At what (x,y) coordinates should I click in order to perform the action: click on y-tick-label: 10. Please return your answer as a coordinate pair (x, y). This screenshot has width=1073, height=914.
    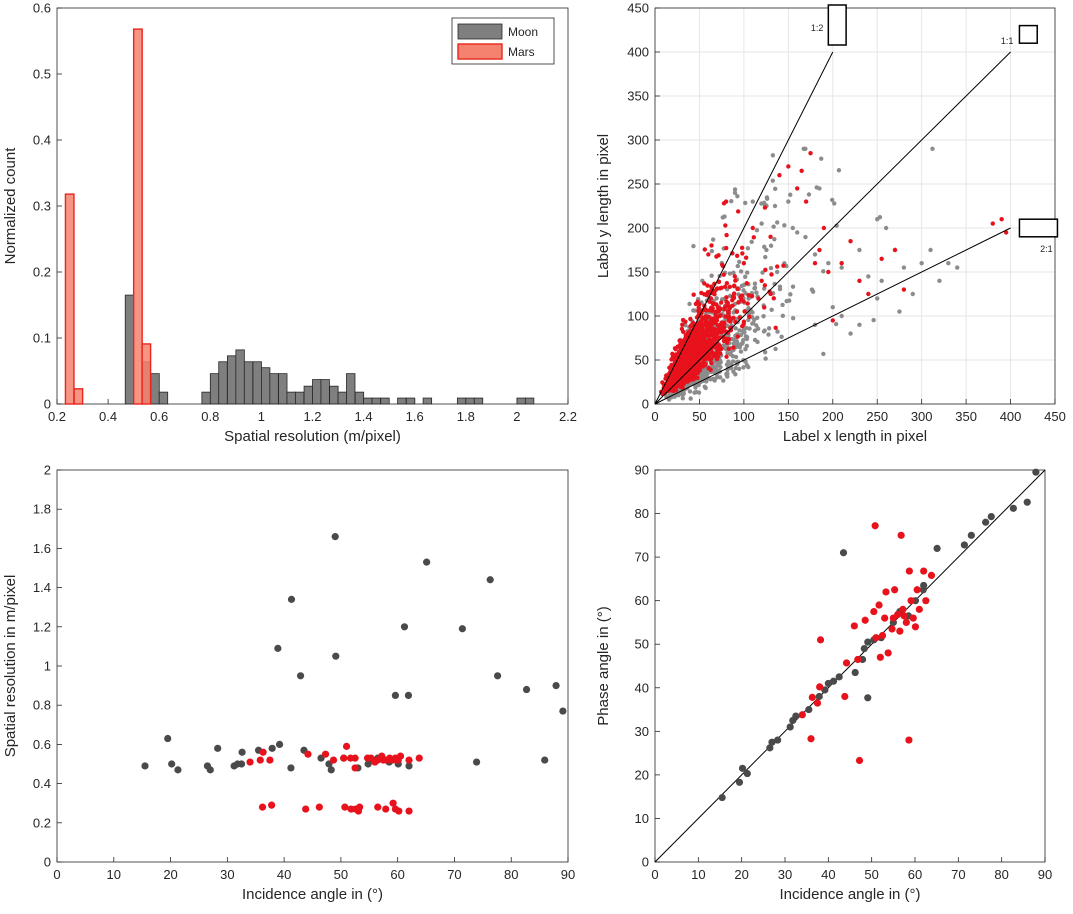
    Looking at the image, I should click on (642, 818).